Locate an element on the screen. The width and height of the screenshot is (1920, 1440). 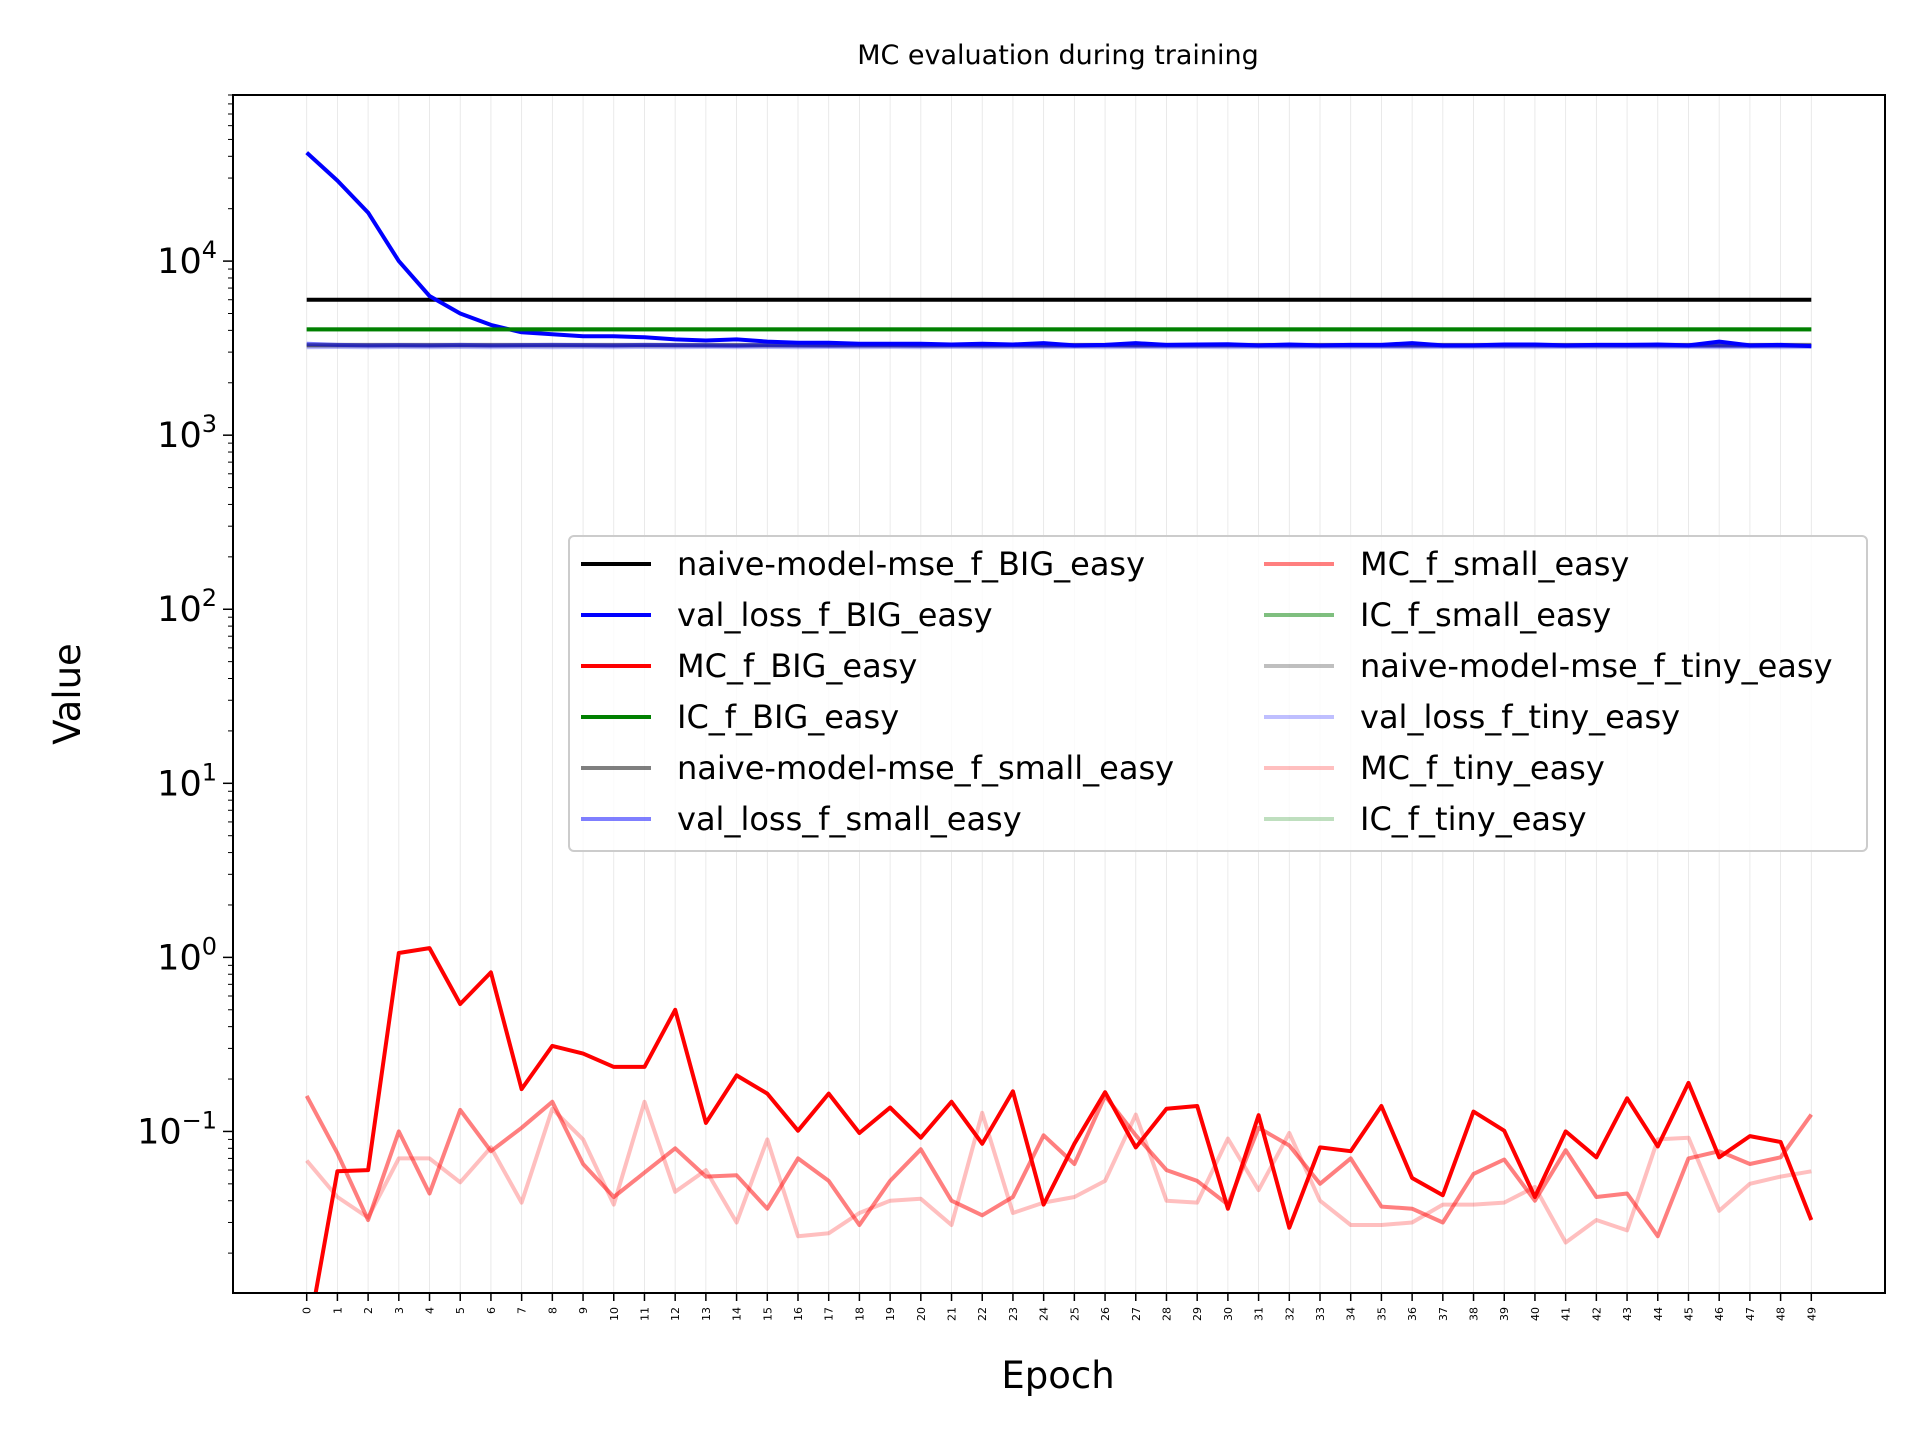
x-tick-label: 48 is located at coordinates (1781, 1314).